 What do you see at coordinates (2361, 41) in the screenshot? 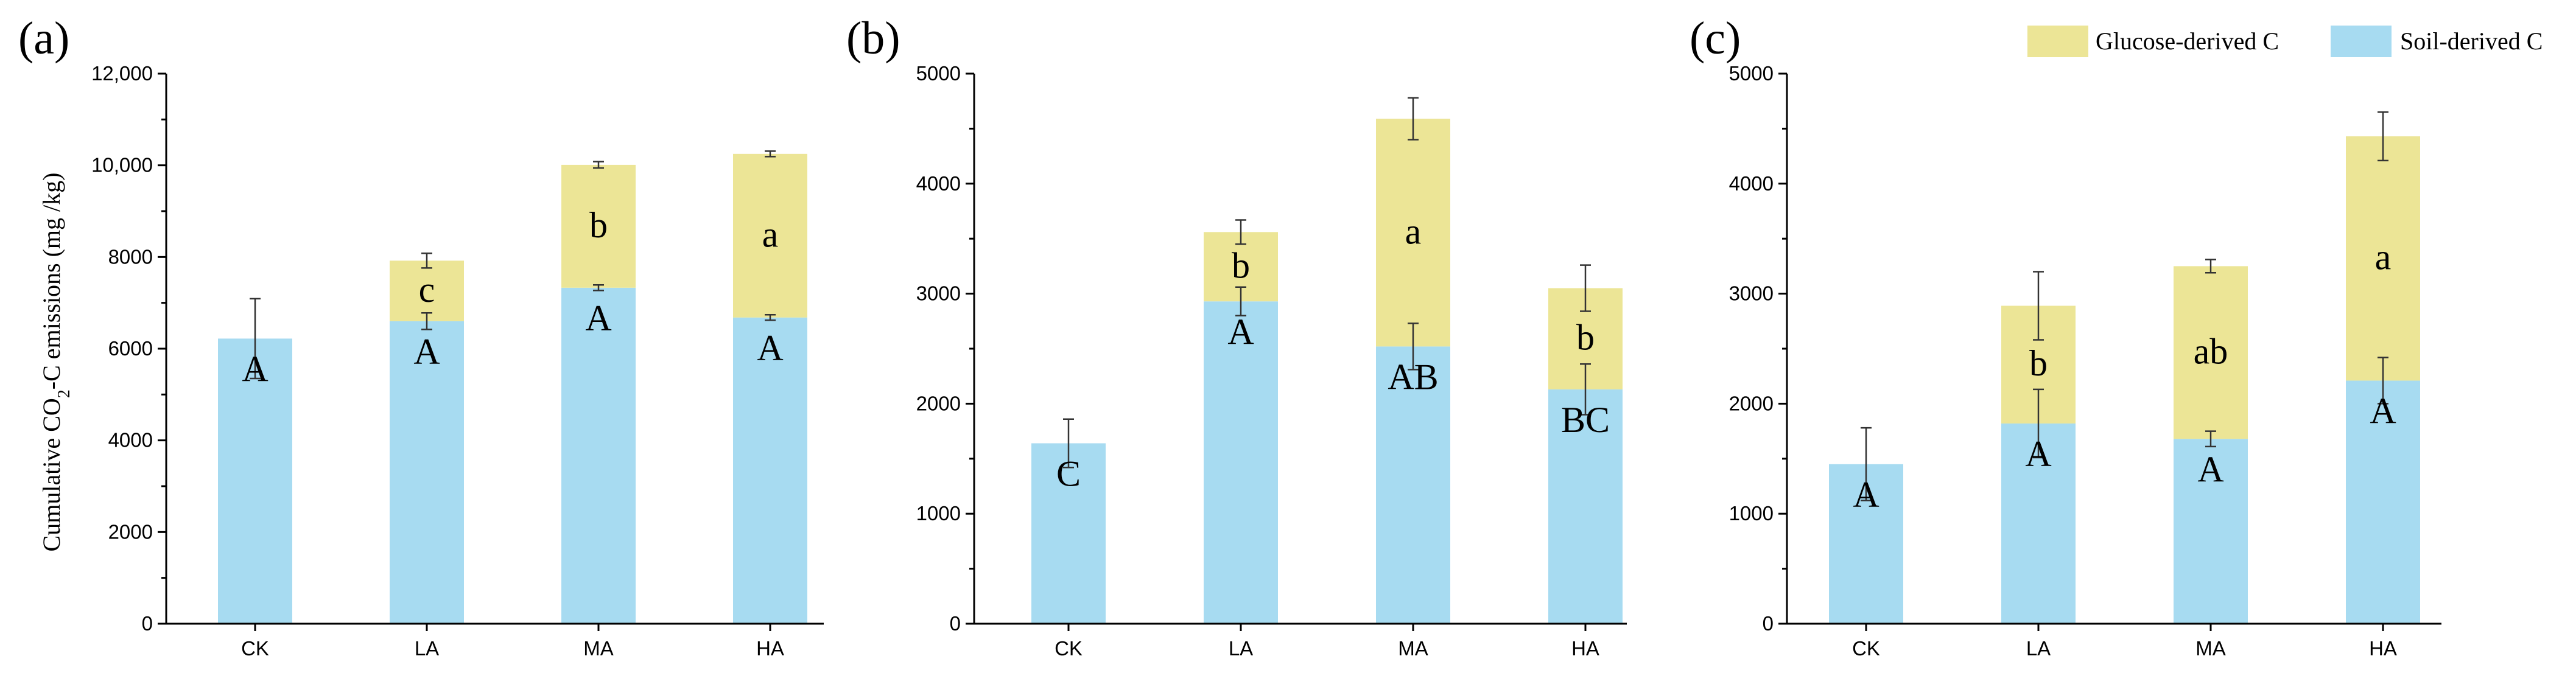
I see `legend-swatch-soil` at bounding box center [2361, 41].